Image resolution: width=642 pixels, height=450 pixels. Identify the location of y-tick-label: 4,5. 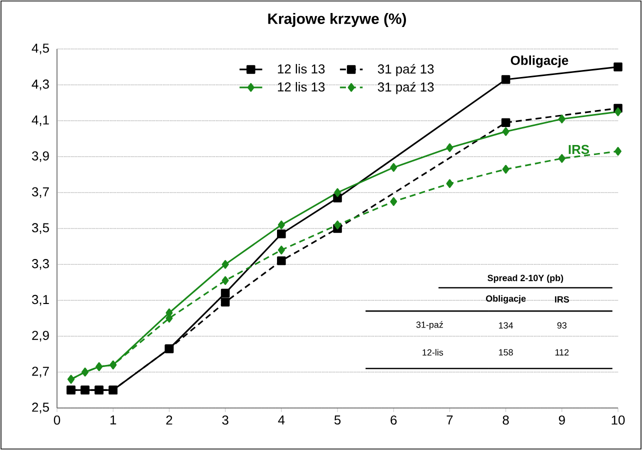
(40, 49).